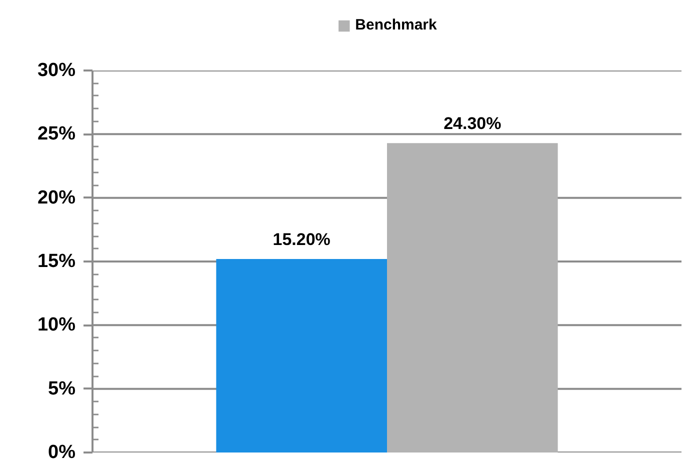 Image resolution: width=683 pixels, height=466 pixels. I want to click on y-tick-label: 15%, so click(56, 261).